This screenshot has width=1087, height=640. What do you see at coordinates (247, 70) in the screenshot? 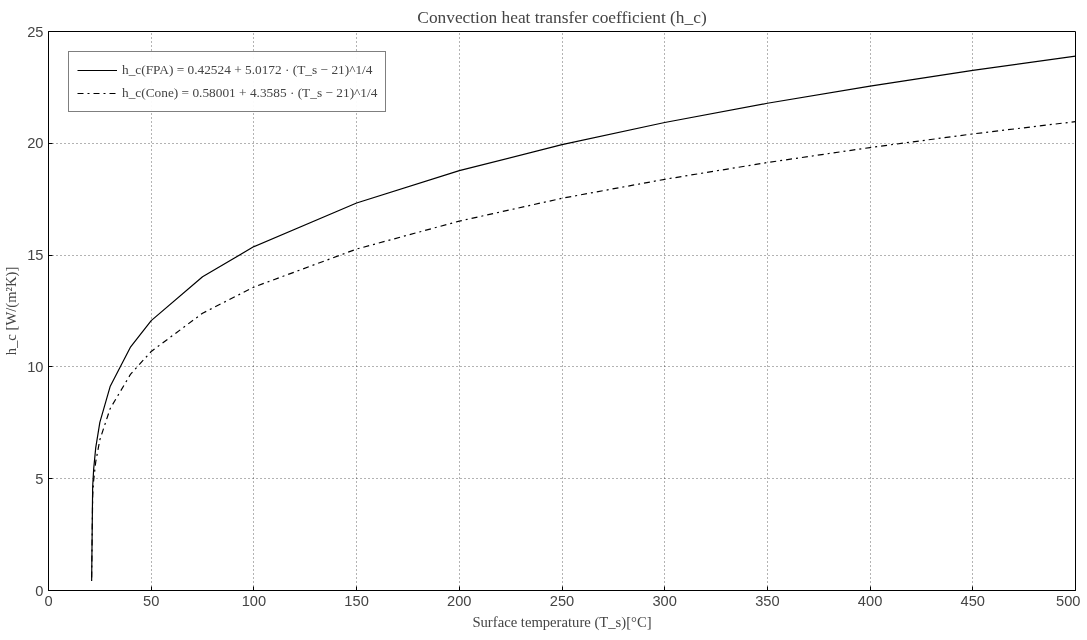
I see `legend-label: h_c(FPA) = 0.42524 + 5.0172 · (T_s − 21)^1/4` at bounding box center [247, 70].